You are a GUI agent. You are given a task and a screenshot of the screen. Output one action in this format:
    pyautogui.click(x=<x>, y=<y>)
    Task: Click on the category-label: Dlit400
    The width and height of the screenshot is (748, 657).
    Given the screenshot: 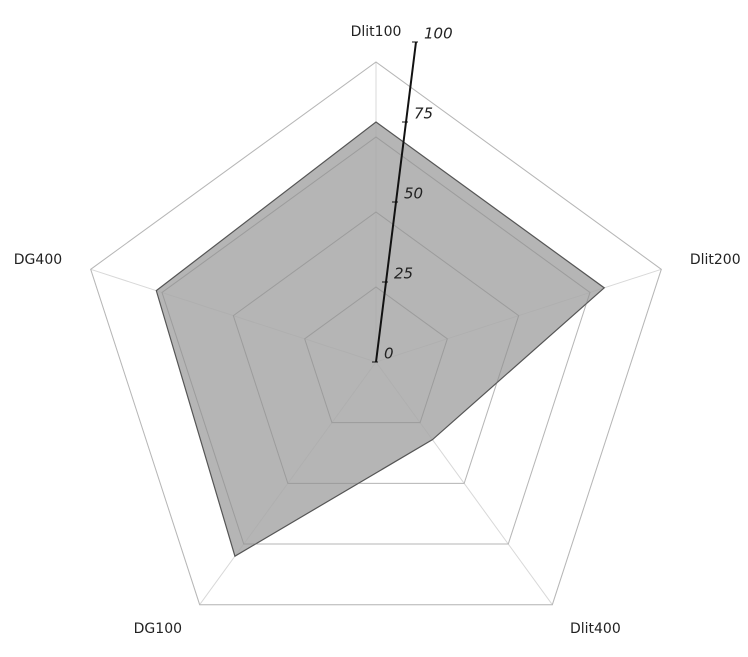 What is the action you would take?
    pyautogui.click(x=595, y=629)
    